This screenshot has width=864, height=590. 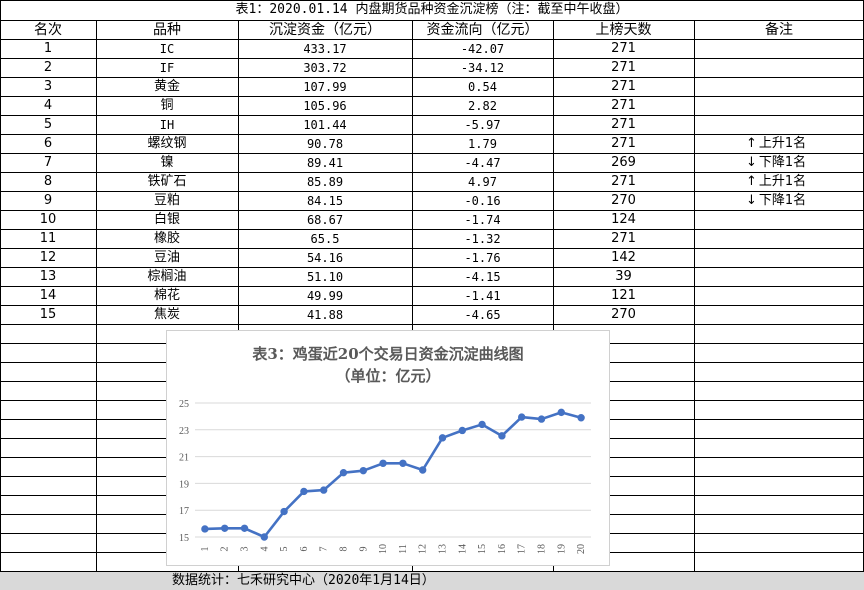 What do you see at coordinates (623, 30) in the screenshot?
I see `header-cell: 上榜天数` at bounding box center [623, 30].